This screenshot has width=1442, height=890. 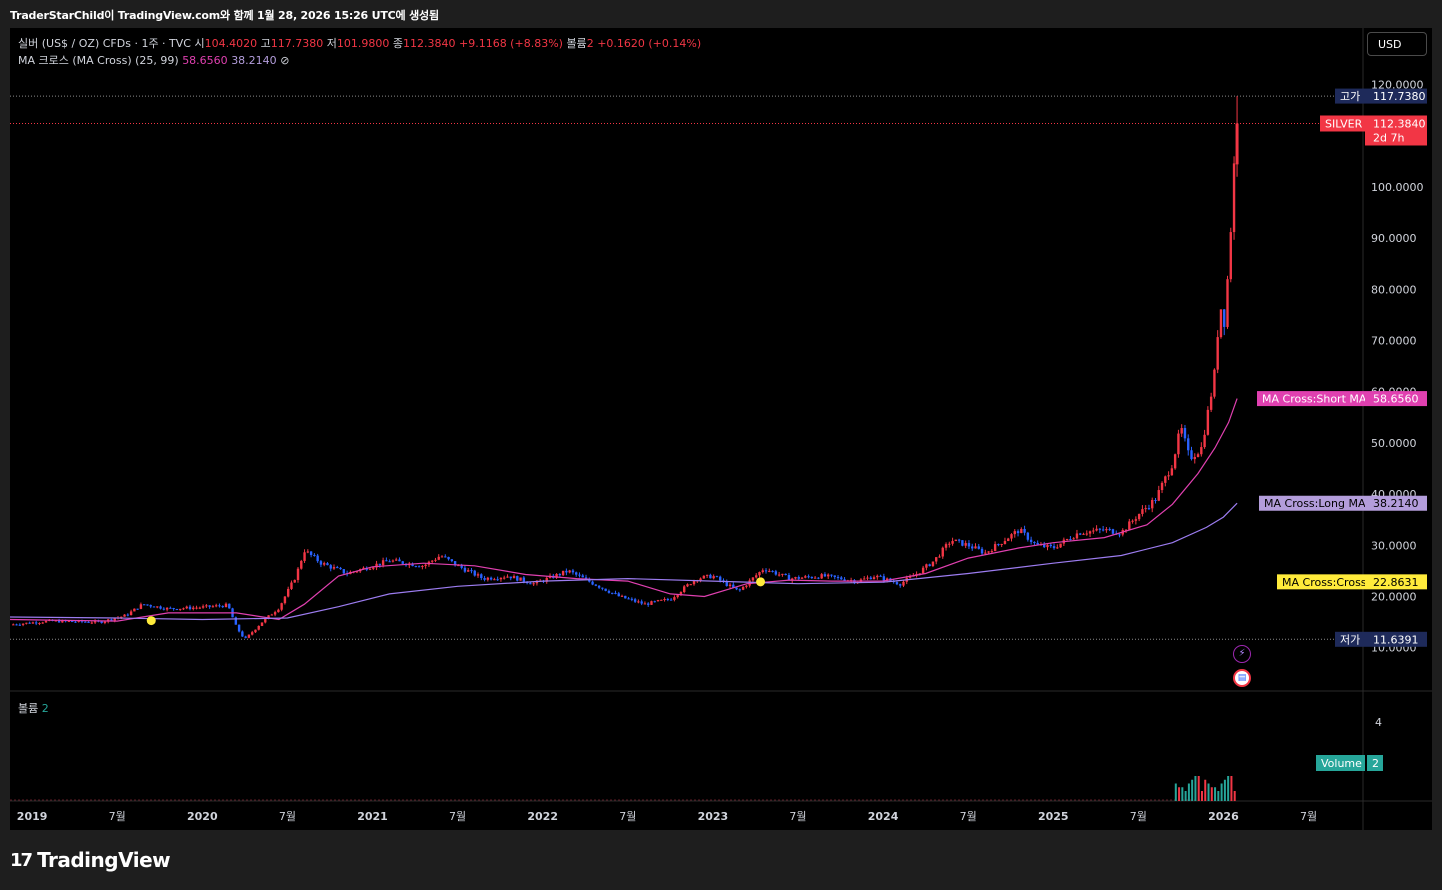 I want to click on price-tag-name-label: MA Cross:Short MA, so click(x=1314, y=399).